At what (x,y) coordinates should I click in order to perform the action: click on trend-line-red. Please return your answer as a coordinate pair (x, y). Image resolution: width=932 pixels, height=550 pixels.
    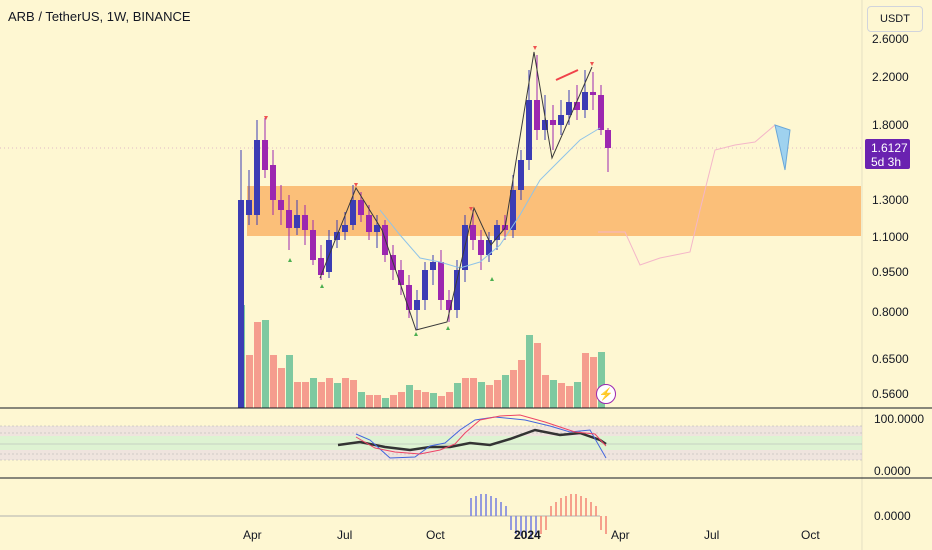
    Looking at the image, I should click on (567, 75).